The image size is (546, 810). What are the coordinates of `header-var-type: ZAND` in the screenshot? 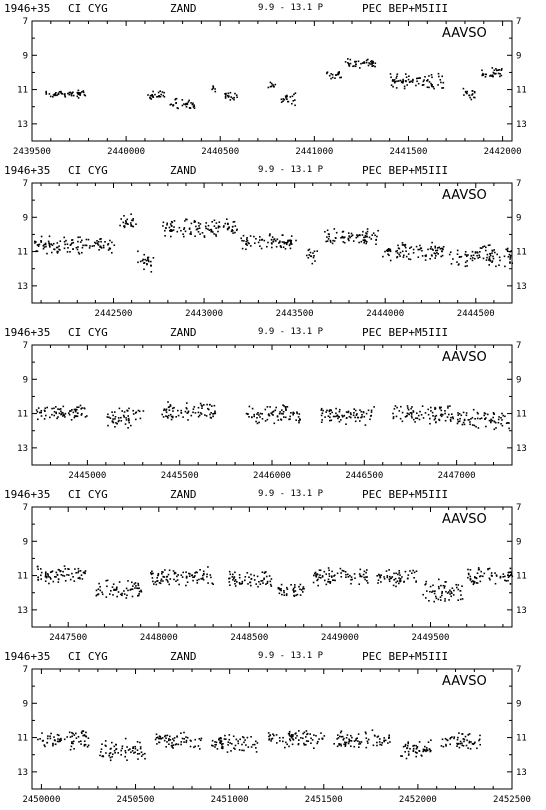 It's located at (183, 494).